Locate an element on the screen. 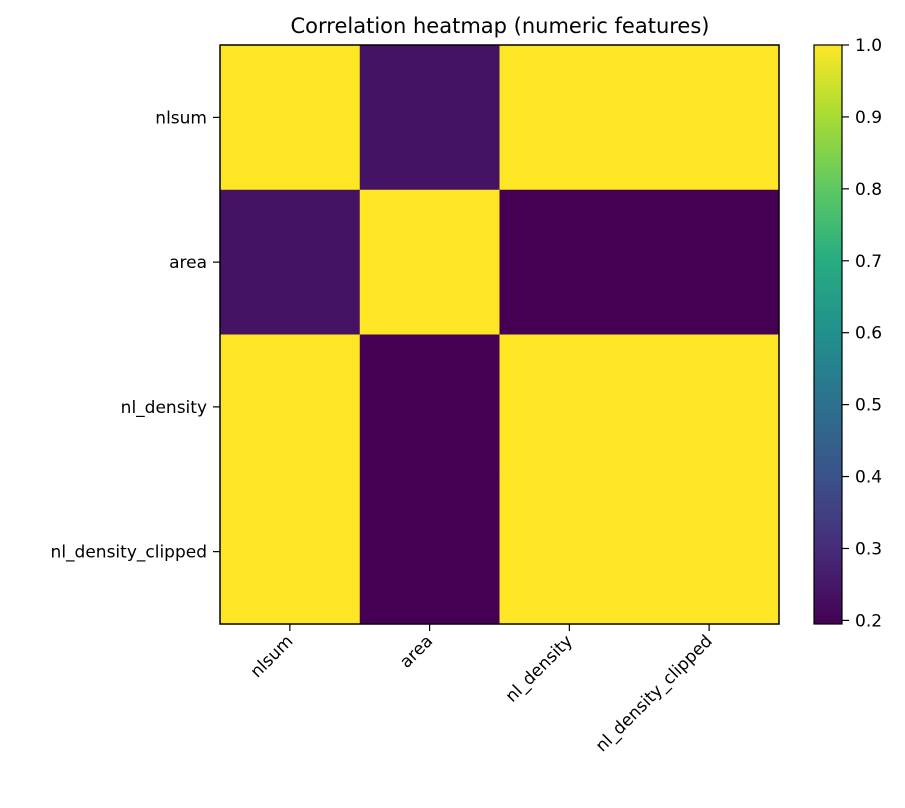 The height and width of the screenshot is (808, 905). y-tick-label: nlsum is located at coordinates (181, 118).